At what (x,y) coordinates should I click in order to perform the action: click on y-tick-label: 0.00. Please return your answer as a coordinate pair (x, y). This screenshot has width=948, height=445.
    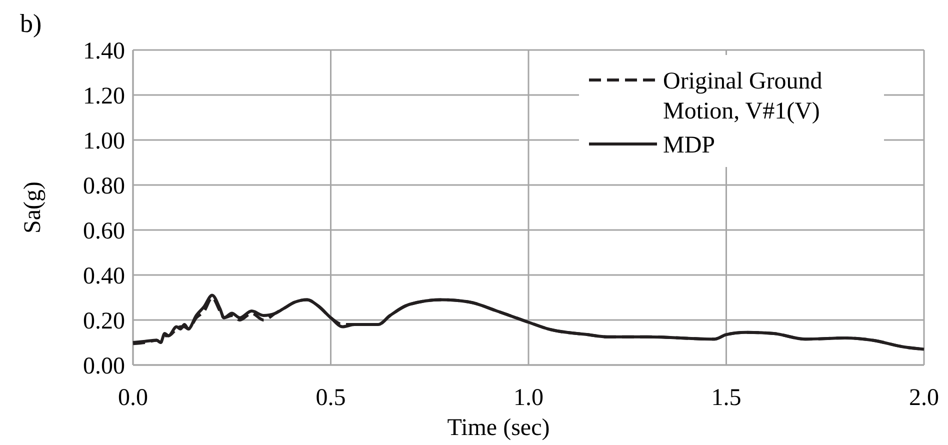
    Looking at the image, I should click on (104, 366).